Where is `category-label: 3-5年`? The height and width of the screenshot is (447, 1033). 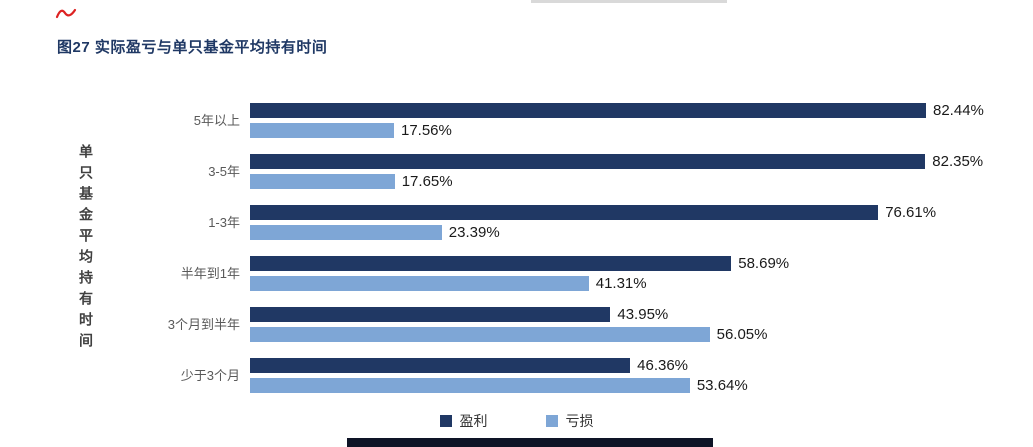 category-label: 3-5年 is located at coordinates (224, 171).